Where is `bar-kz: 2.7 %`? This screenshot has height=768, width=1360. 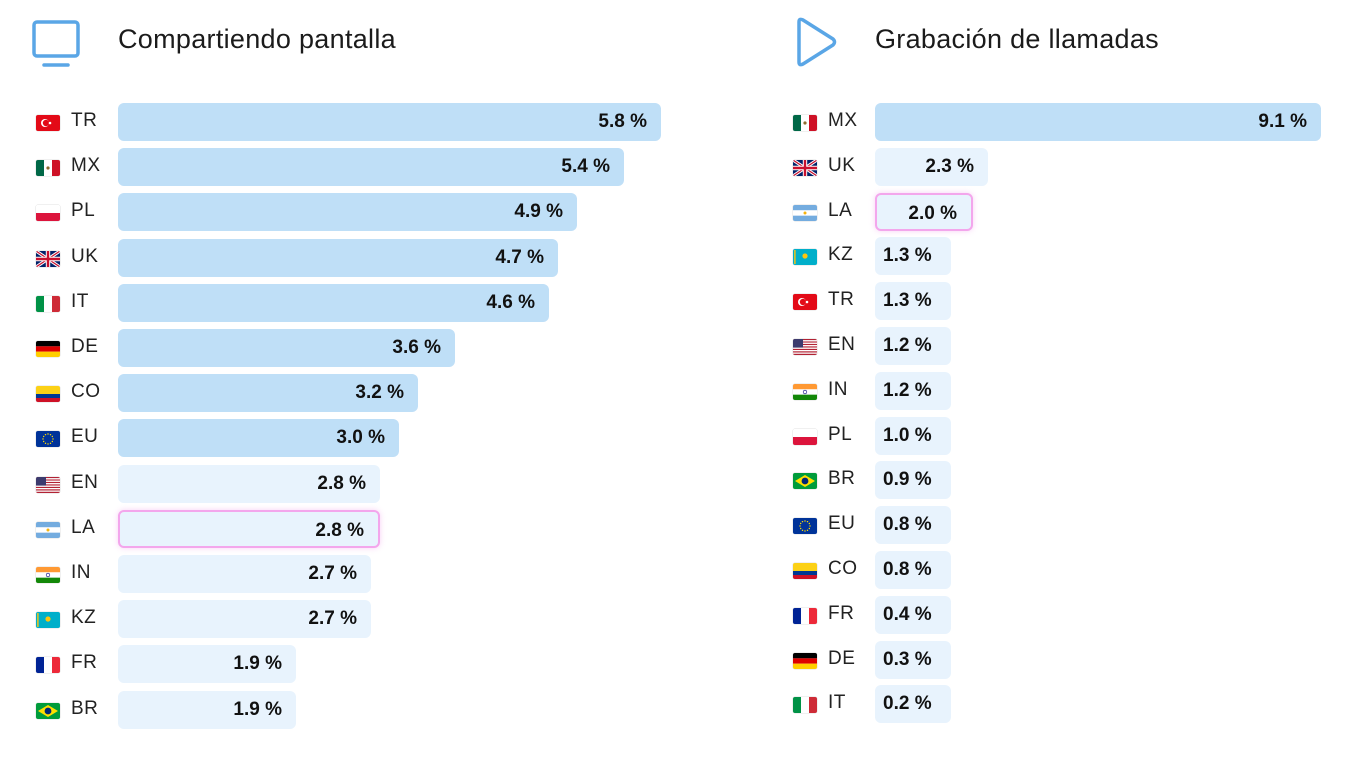
bar-kz: 2.7 % is located at coordinates (244, 619).